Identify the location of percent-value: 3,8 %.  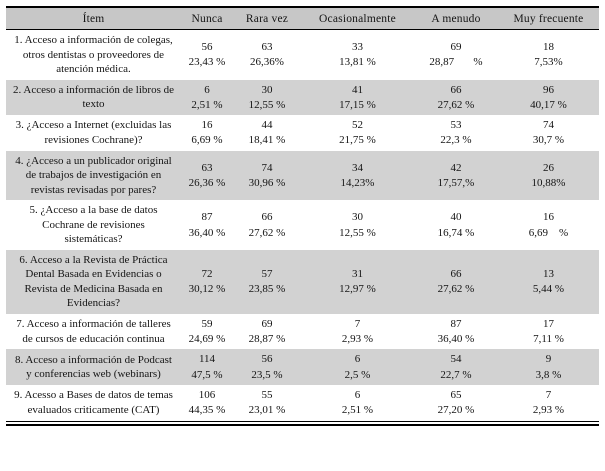
(548, 374).